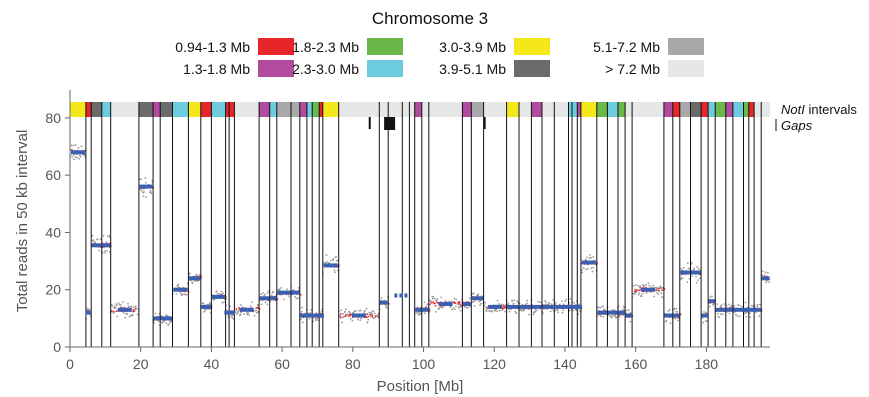 The width and height of the screenshot is (869, 397). What do you see at coordinates (819, 109) in the screenshot?
I see `noti-intervals-label: NotI intervals` at bounding box center [819, 109].